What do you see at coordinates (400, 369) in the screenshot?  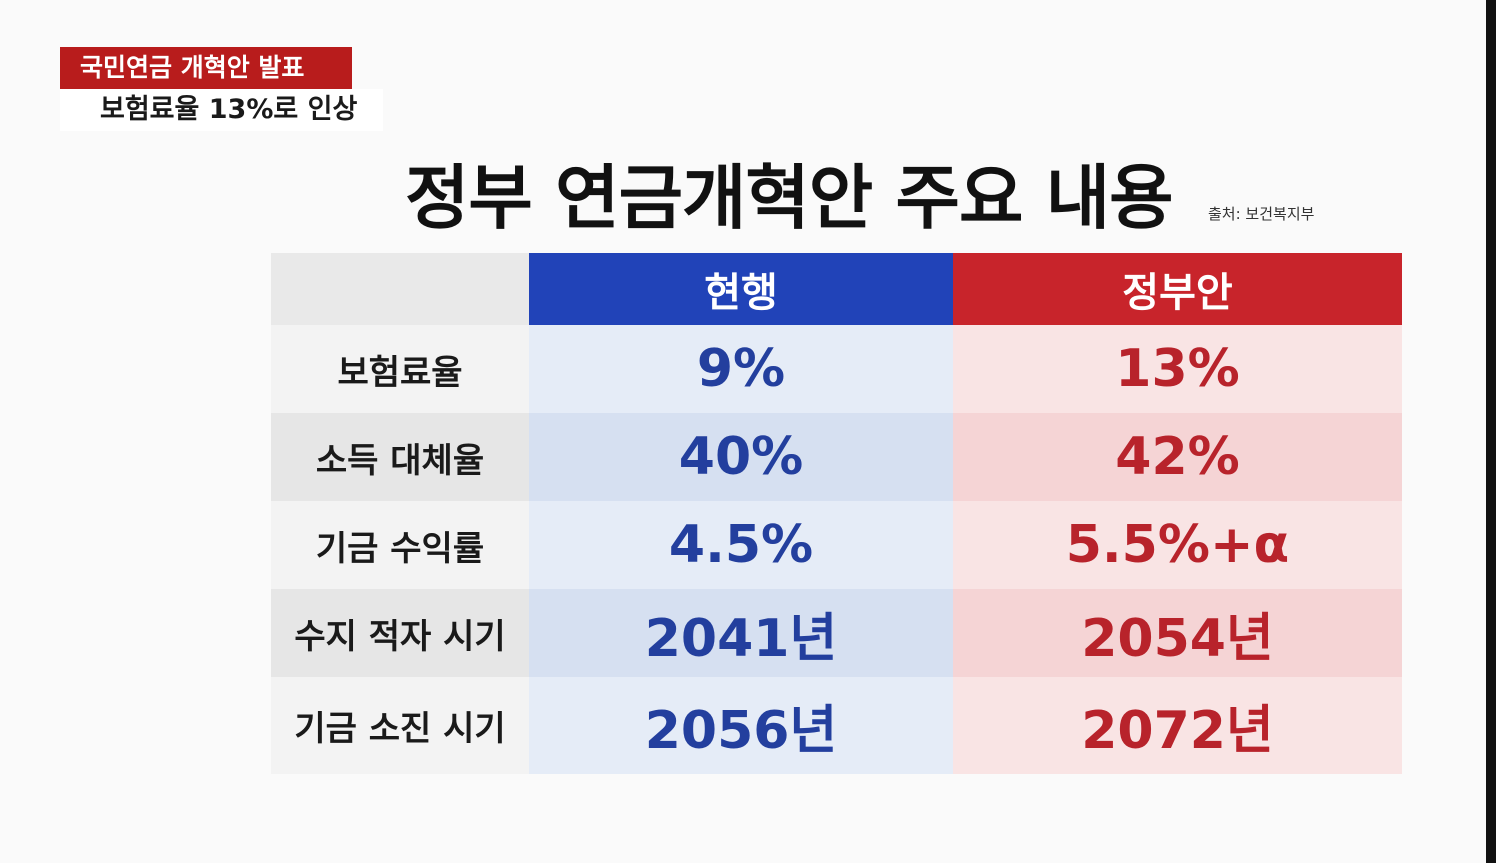 I see `row-label: 보험료율` at bounding box center [400, 369].